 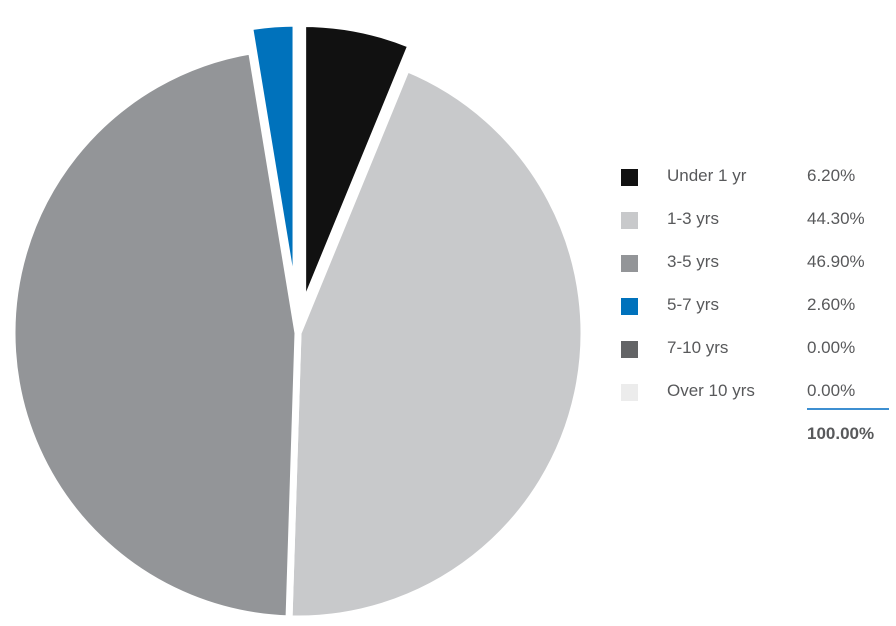 What do you see at coordinates (756, 400) in the screenshot?
I see `legend-item: Over 10 yrs 0.00%` at bounding box center [756, 400].